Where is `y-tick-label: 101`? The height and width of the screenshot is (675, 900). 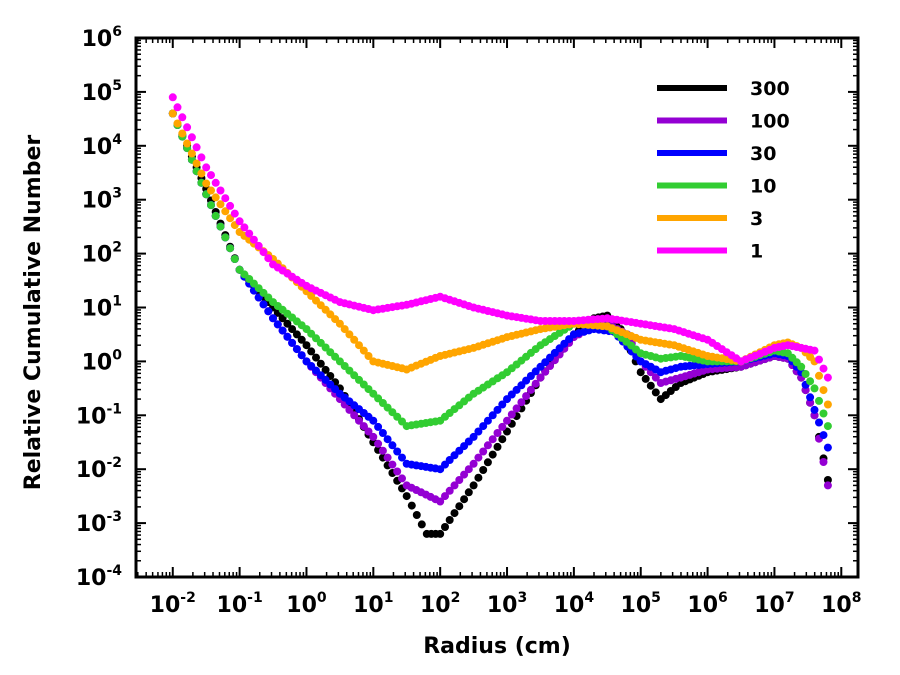
y-tick-label: 101 is located at coordinates (102, 308).